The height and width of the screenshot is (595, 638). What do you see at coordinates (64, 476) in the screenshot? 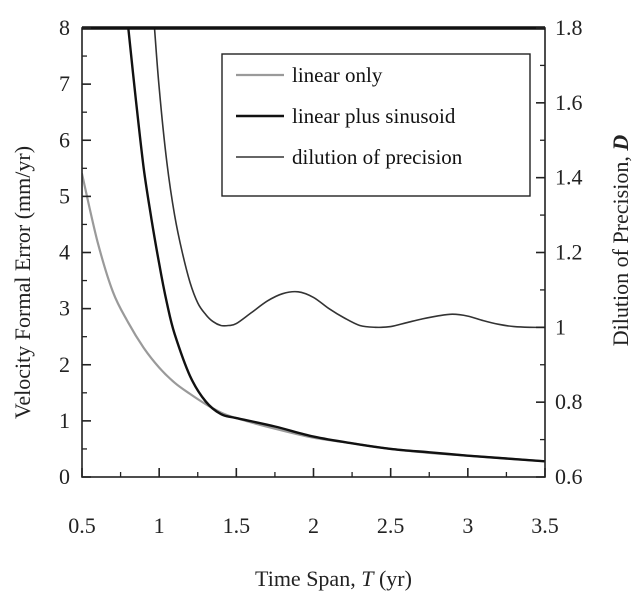
I see `y-tick-label: 0` at bounding box center [64, 476].